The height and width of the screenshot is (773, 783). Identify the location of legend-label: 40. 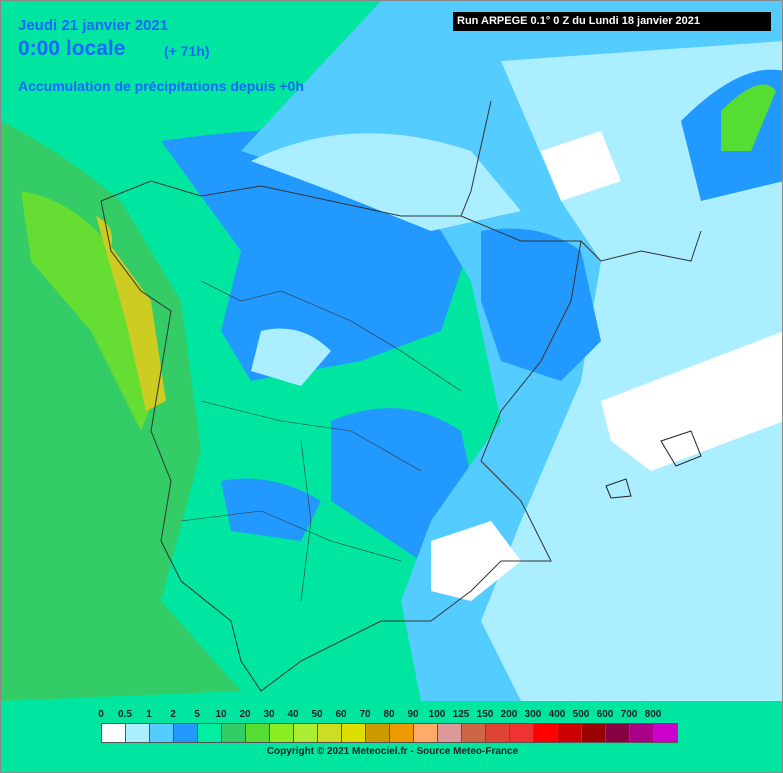
(293, 714).